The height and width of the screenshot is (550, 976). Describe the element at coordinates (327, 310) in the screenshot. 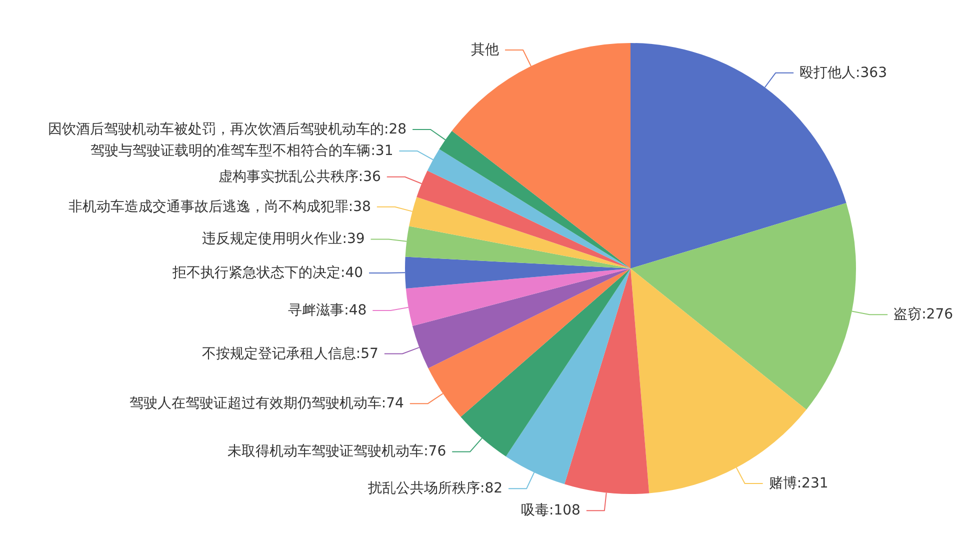

I see `slice-label: 寻衅滋事:48` at that location.